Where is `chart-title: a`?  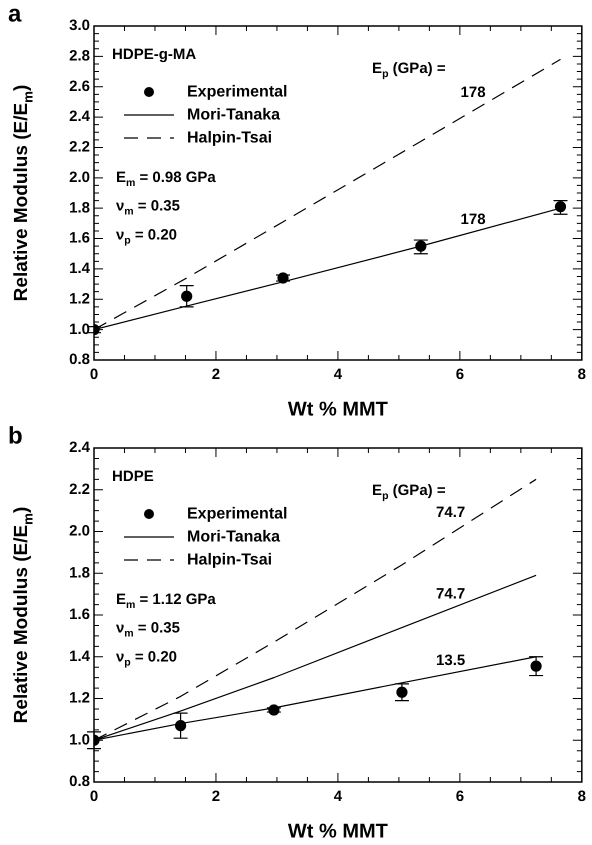 chart-title: a is located at coordinates (15, 14).